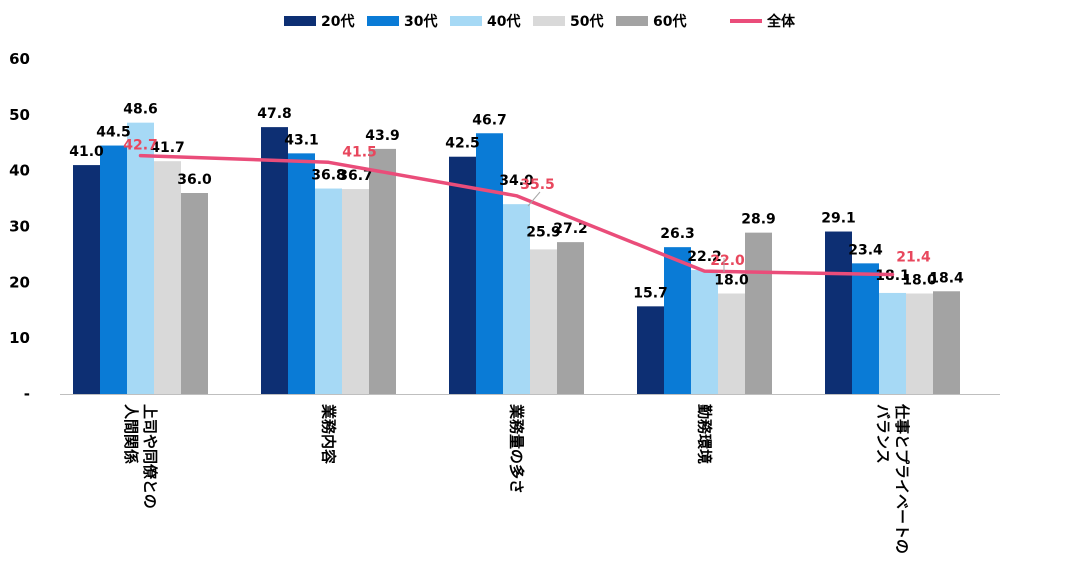 This screenshot has width=1080, height=578. I want to click on category-label-1-0: 業務内容, so click(329, 433).